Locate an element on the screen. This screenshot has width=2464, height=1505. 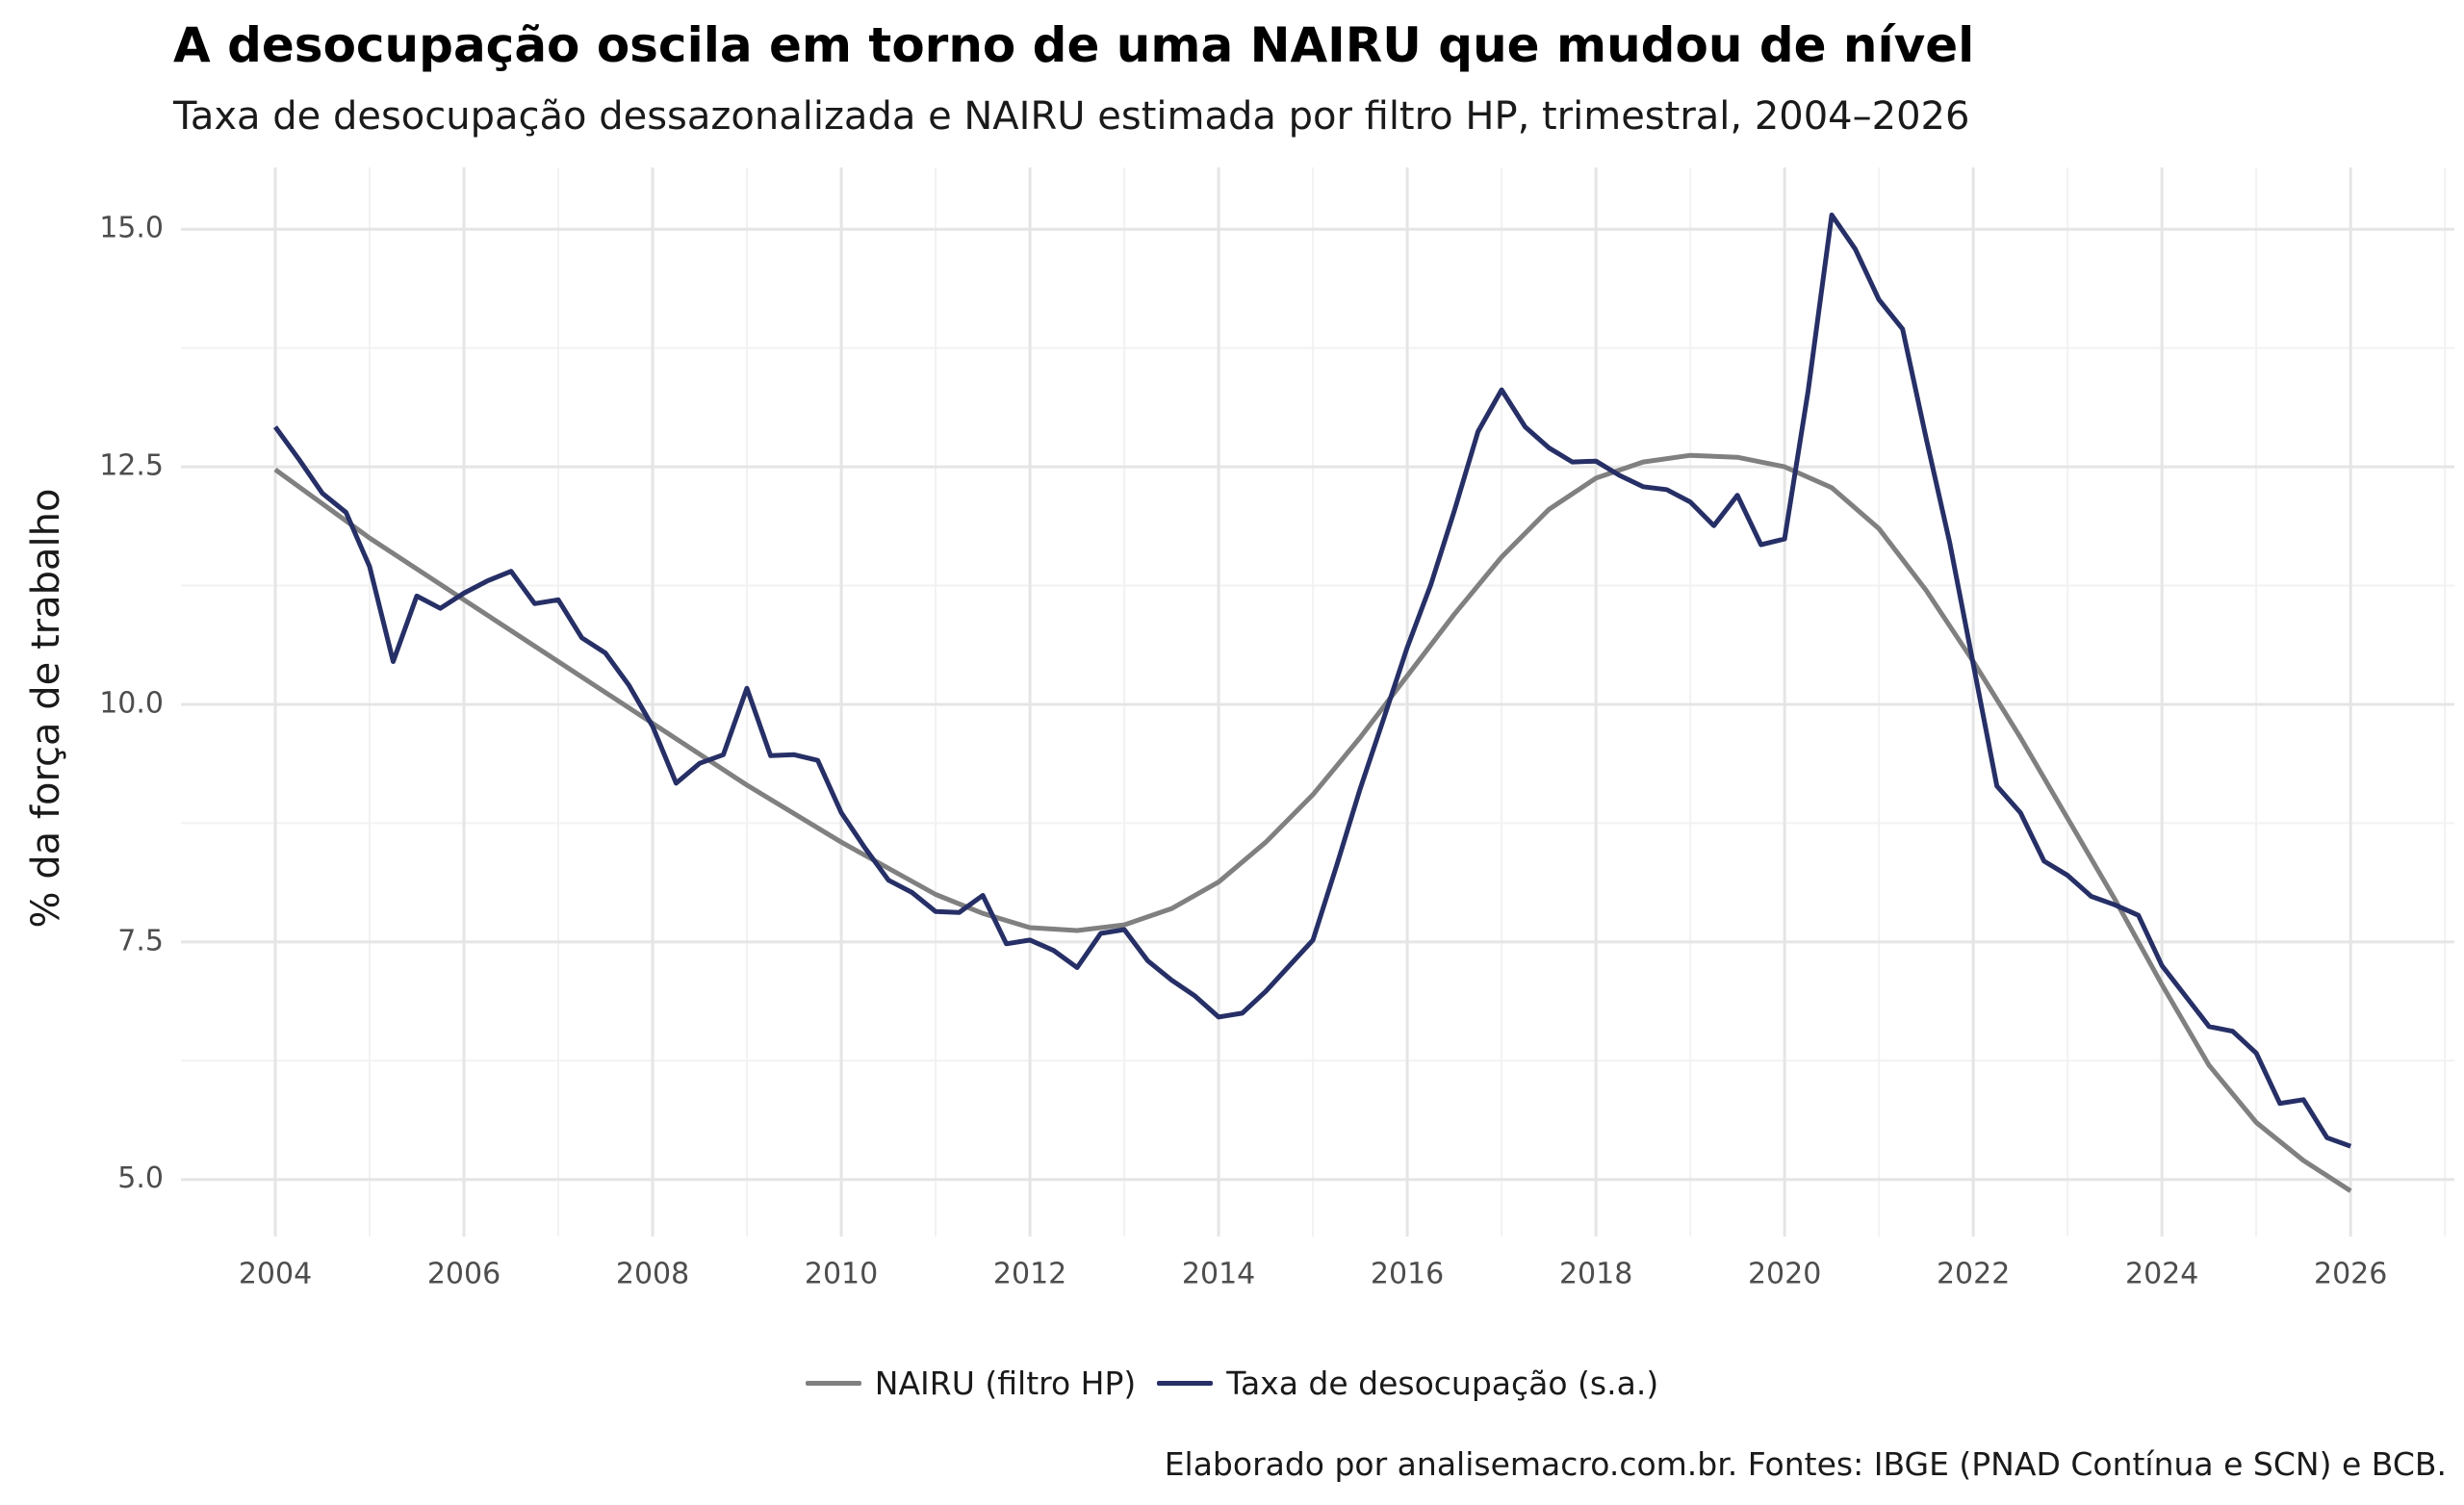
legend-item-nairu: NAIRU (filtro HP) is located at coordinates (971, 1383).